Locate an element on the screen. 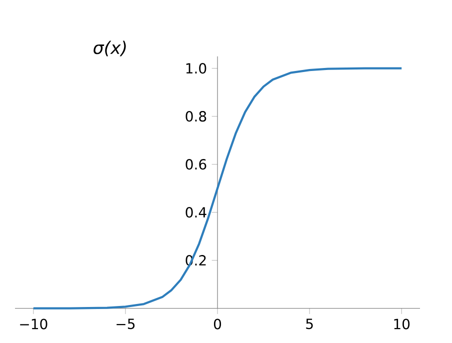 Image resolution: width=452 pixels, height=343 pixels. y-tick-label: 1.0 is located at coordinates (196, 68).